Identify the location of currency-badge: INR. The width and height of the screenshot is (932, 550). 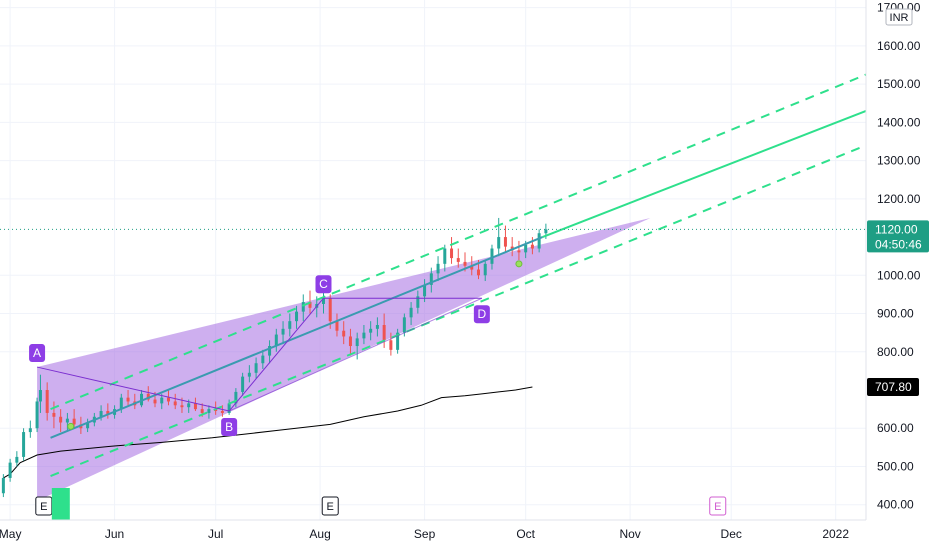
(899, 17).